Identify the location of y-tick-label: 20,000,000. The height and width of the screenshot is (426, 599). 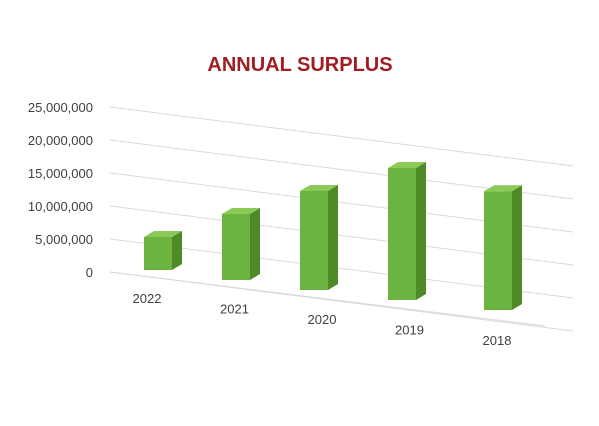
(60, 140).